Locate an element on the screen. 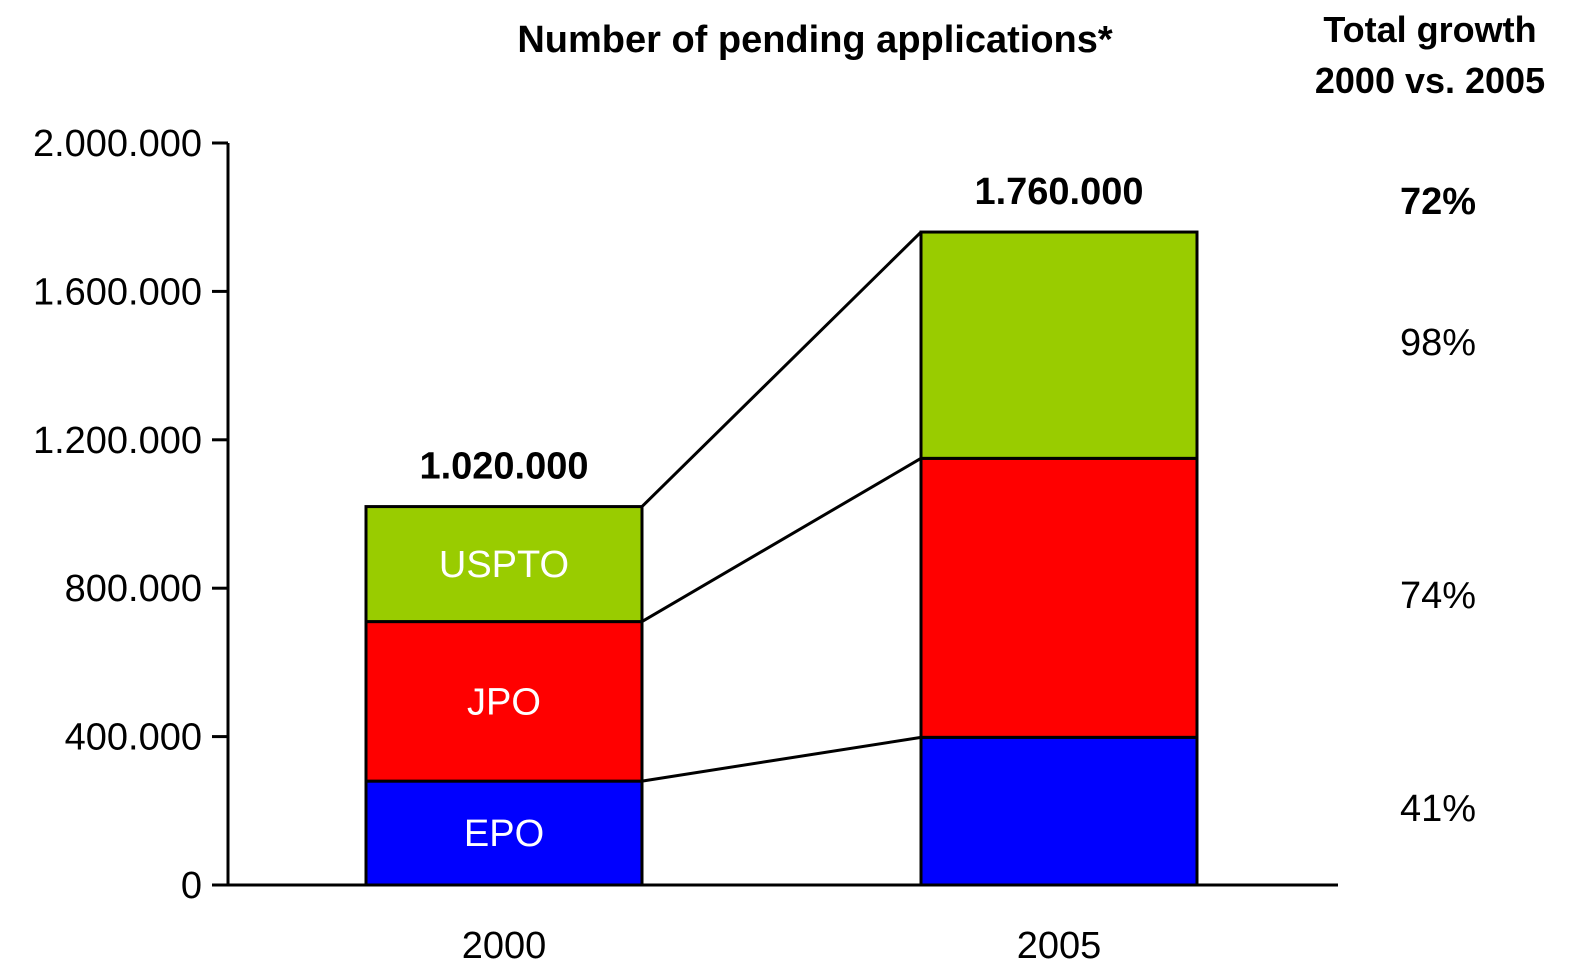 The image size is (1577, 968). bar-segment-jpo-2005 is located at coordinates (1059, 597).